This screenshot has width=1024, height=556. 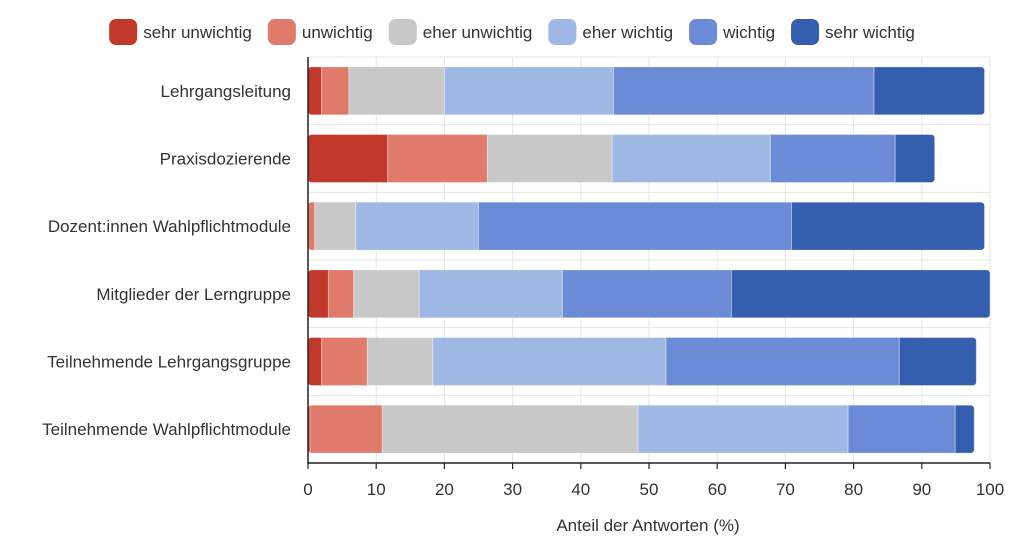 What do you see at coordinates (990, 489) in the screenshot?
I see `x-tick-label: 100` at bounding box center [990, 489].